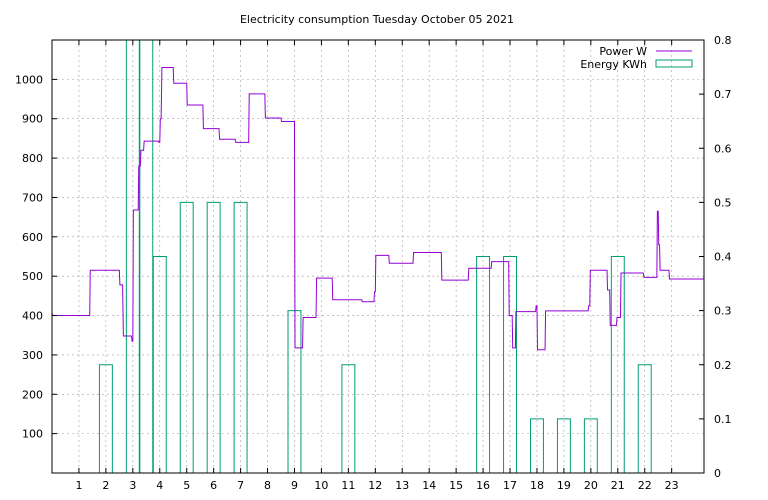  What do you see at coordinates (375, 485) in the screenshot?
I see `x-tick-label: 12` at bounding box center [375, 485].